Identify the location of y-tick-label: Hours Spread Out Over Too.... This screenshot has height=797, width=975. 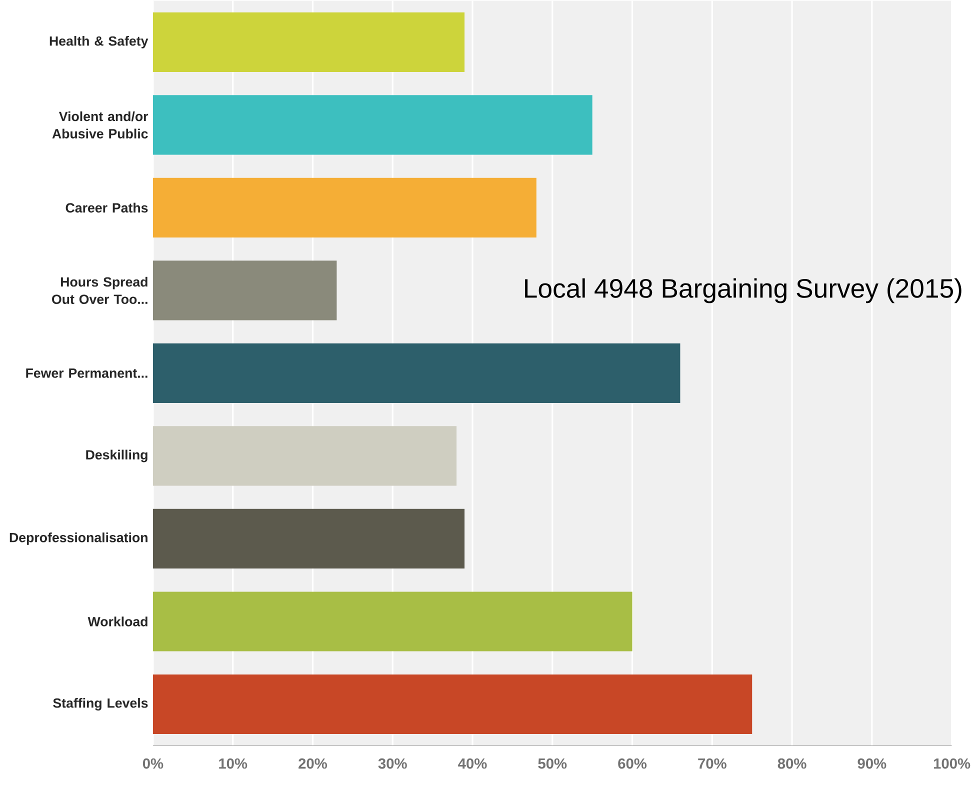
(100, 290).